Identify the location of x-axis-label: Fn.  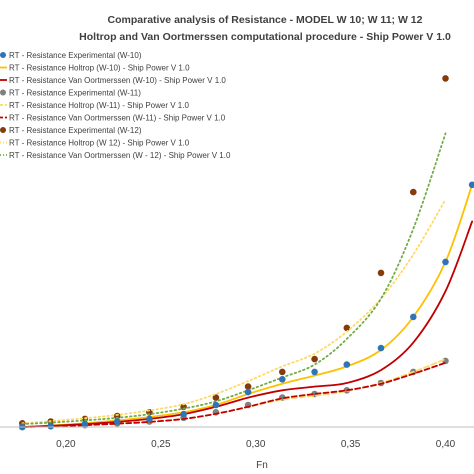
(262, 465).